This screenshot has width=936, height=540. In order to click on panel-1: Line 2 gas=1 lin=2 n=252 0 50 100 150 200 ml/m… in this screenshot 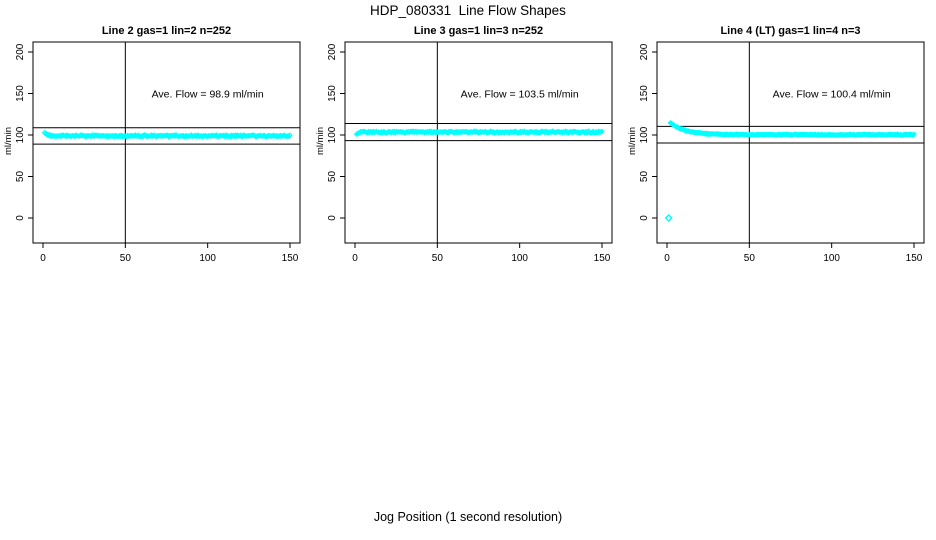, I will do `click(152, 144)`.